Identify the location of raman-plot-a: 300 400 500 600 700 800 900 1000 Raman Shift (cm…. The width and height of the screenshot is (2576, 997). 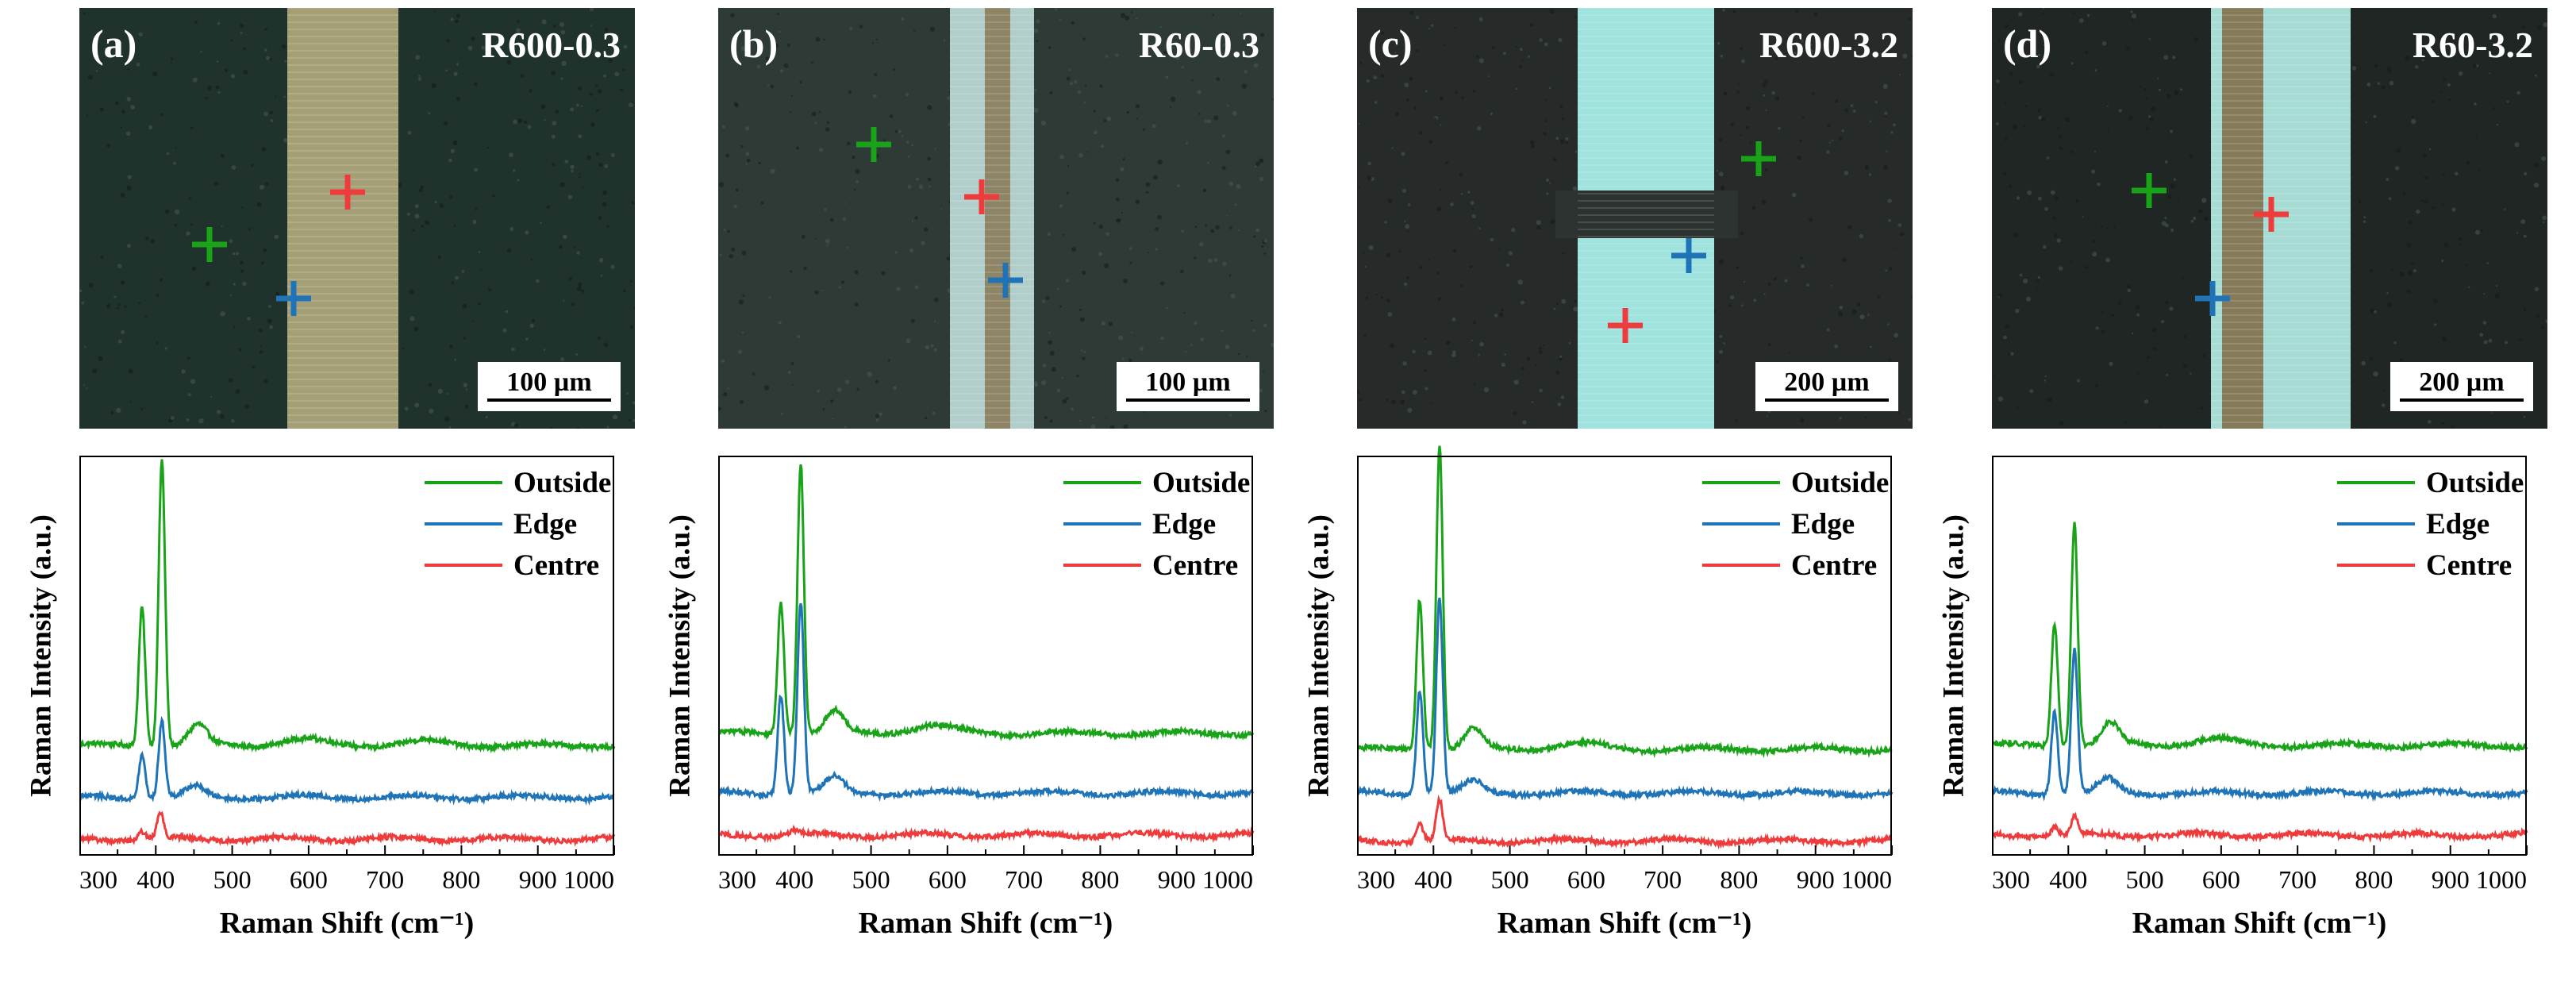
(361, 721).